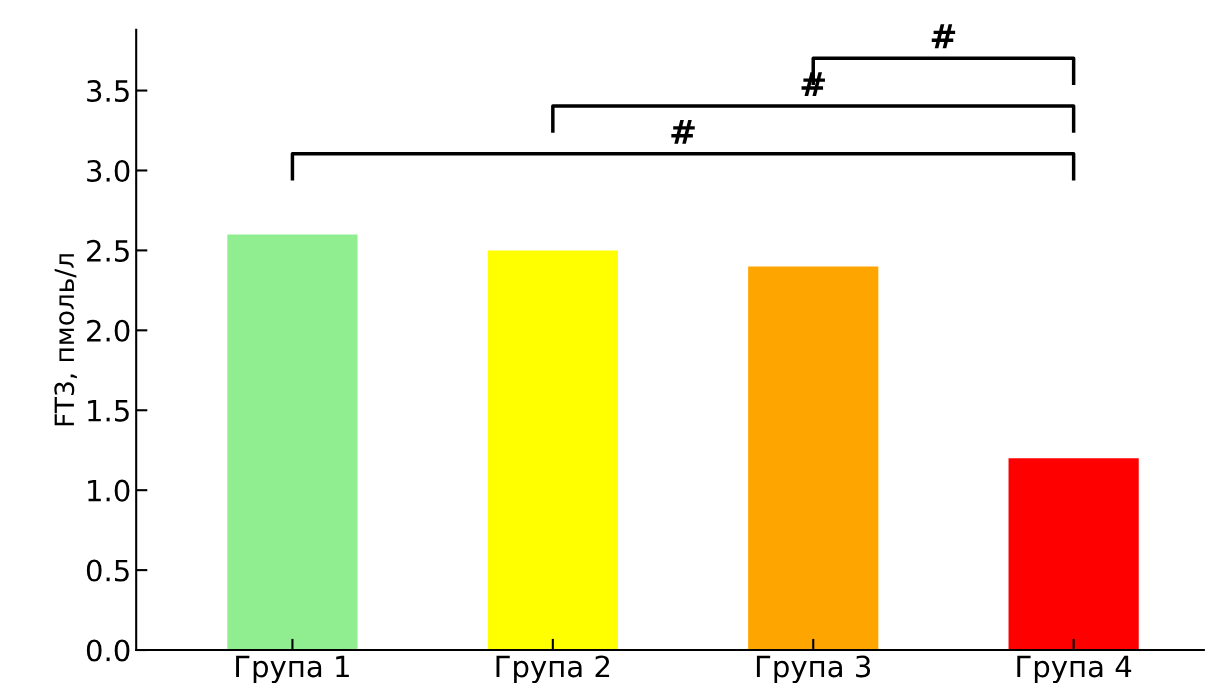 The image size is (1216, 693). I want to click on y-tick-label: 2.5, so click(108, 250).